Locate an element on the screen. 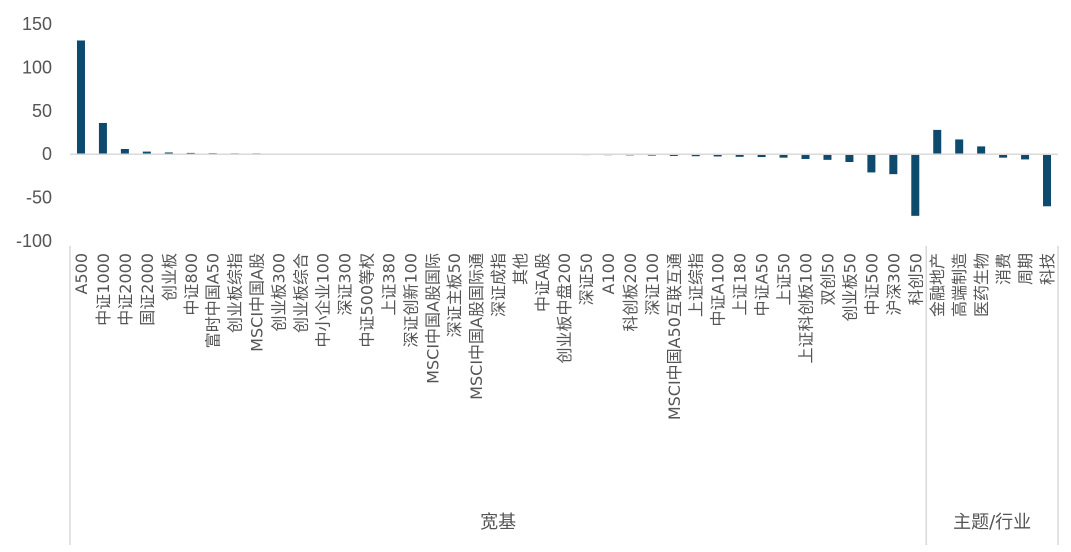 The height and width of the screenshot is (552, 1071). y-tick-label: 50 is located at coordinates (42, 111).